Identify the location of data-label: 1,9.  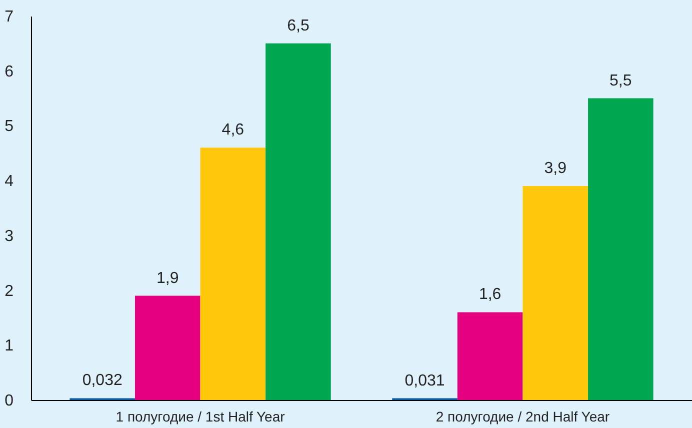
(167, 278).